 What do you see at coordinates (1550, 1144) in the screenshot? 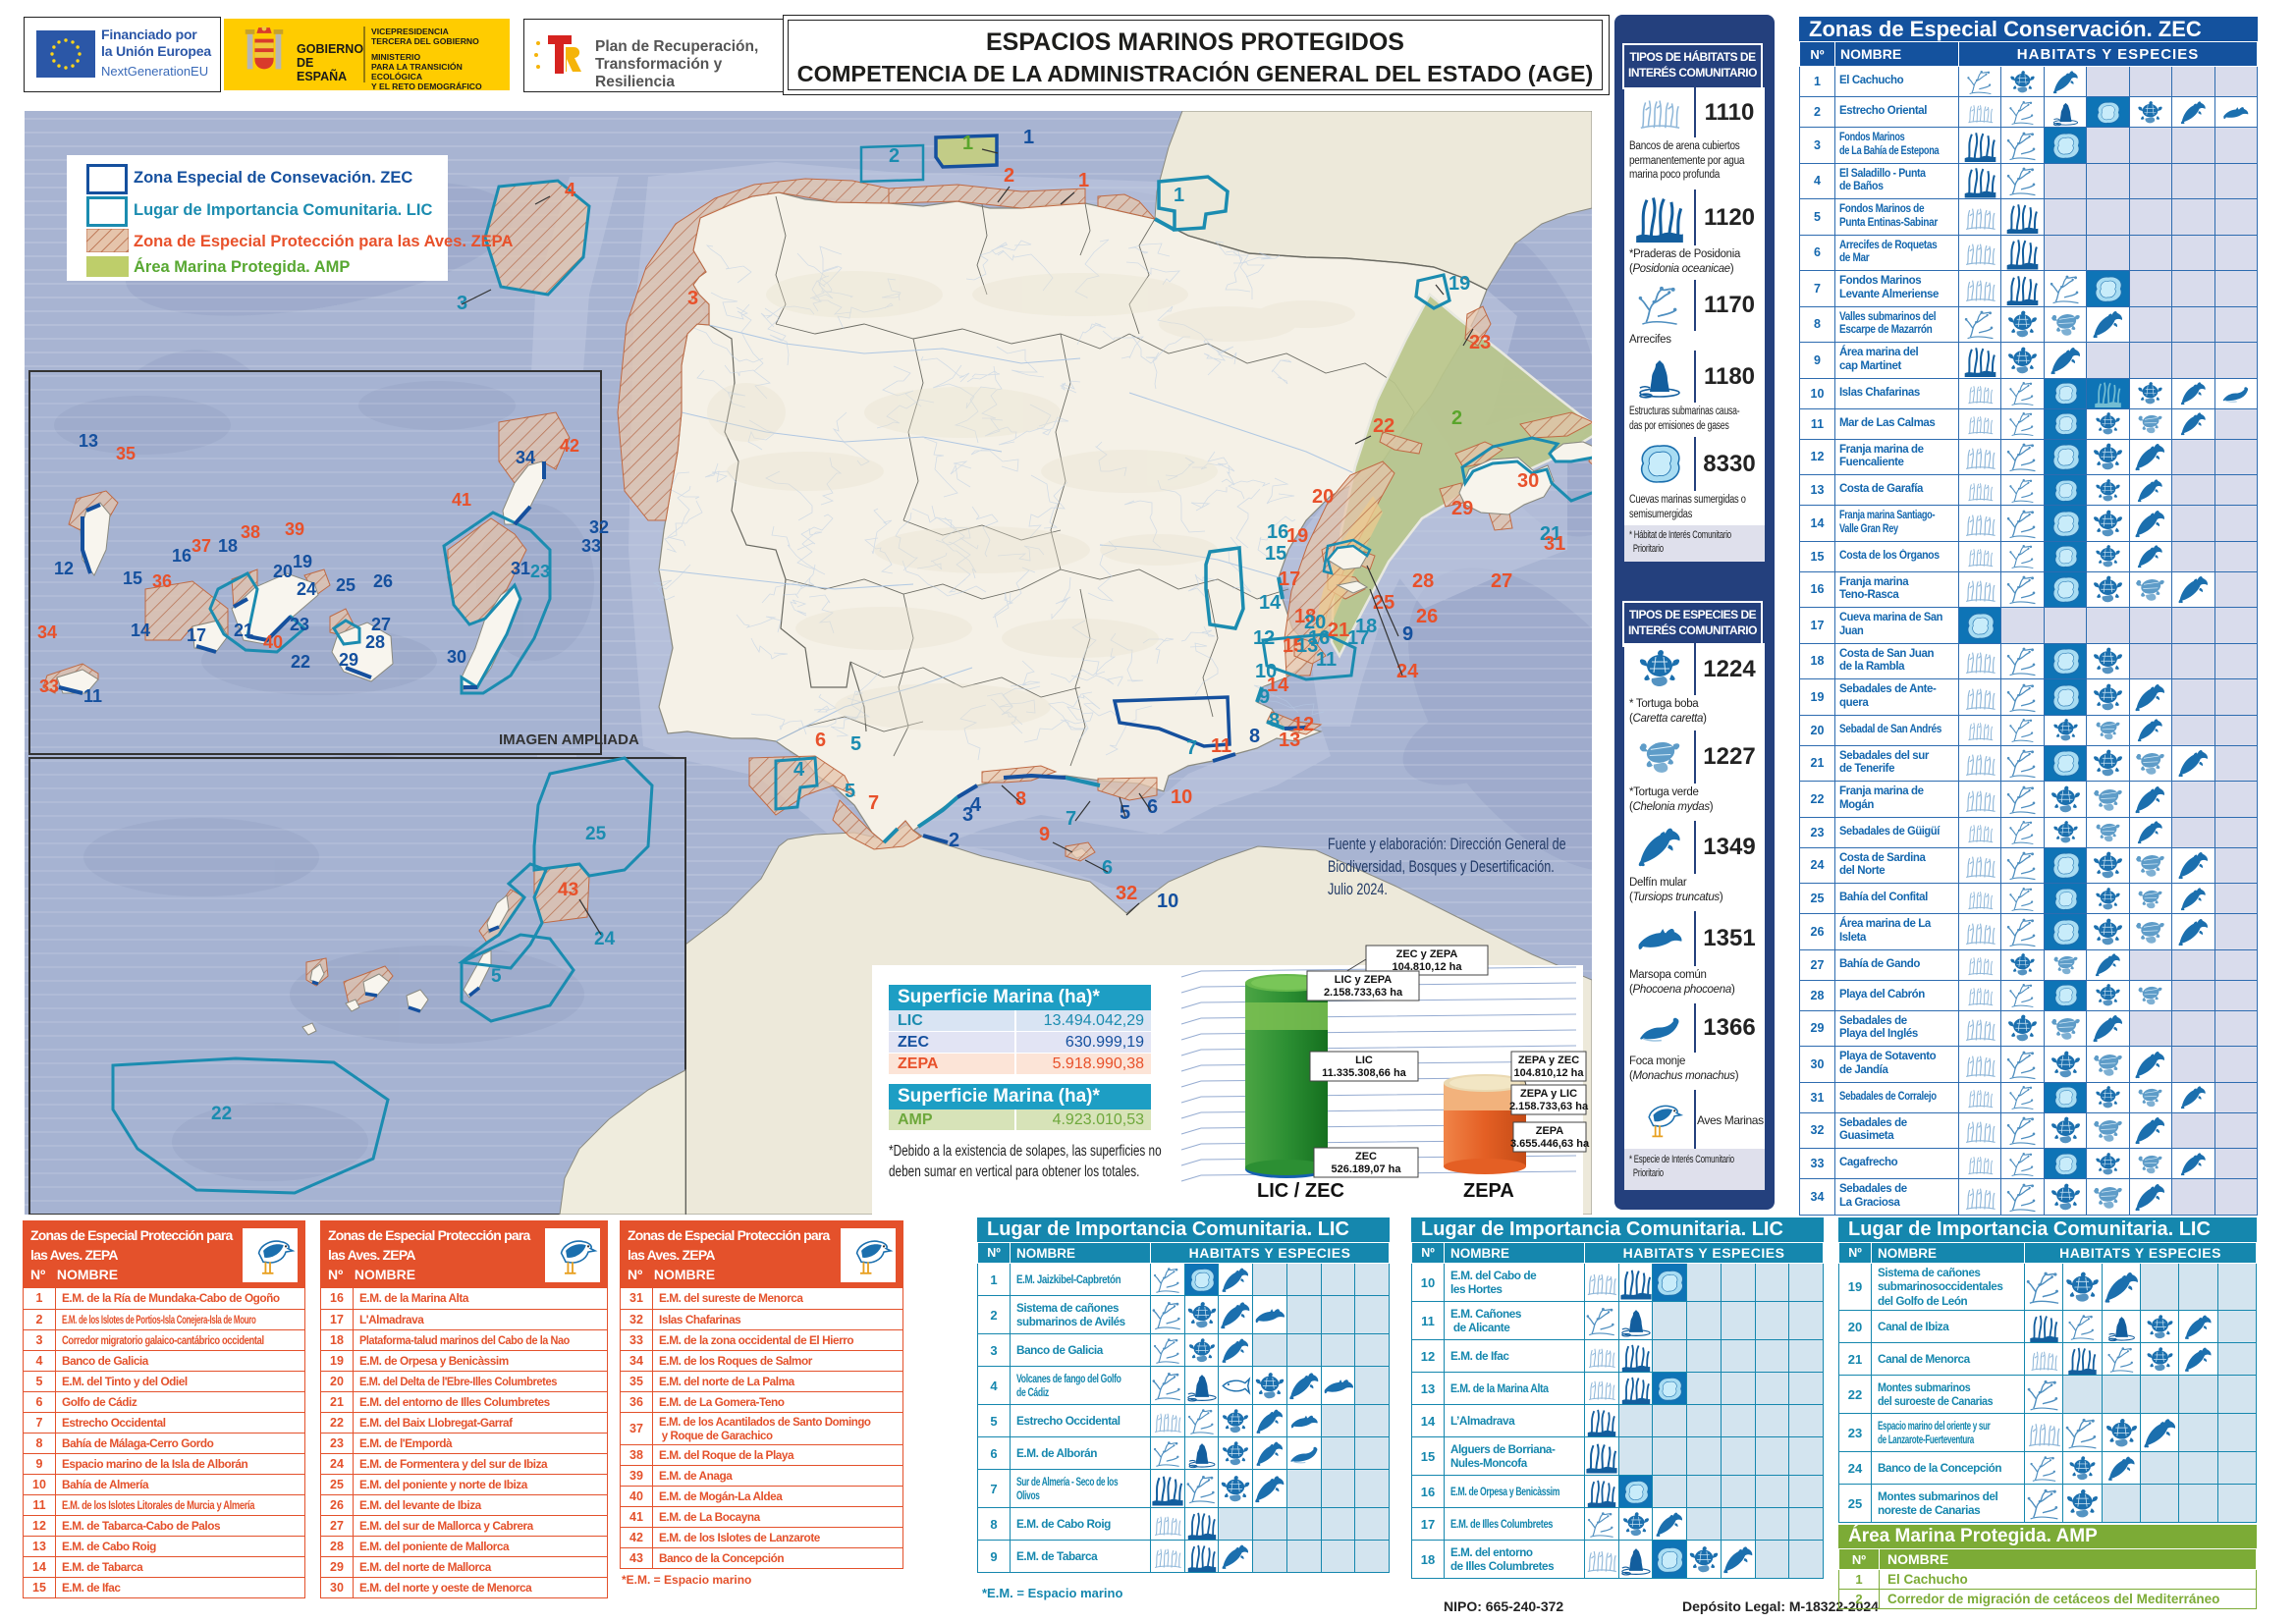
I see `svg-text: 3.655.446,63 ha` at bounding box center [1550, 1144].